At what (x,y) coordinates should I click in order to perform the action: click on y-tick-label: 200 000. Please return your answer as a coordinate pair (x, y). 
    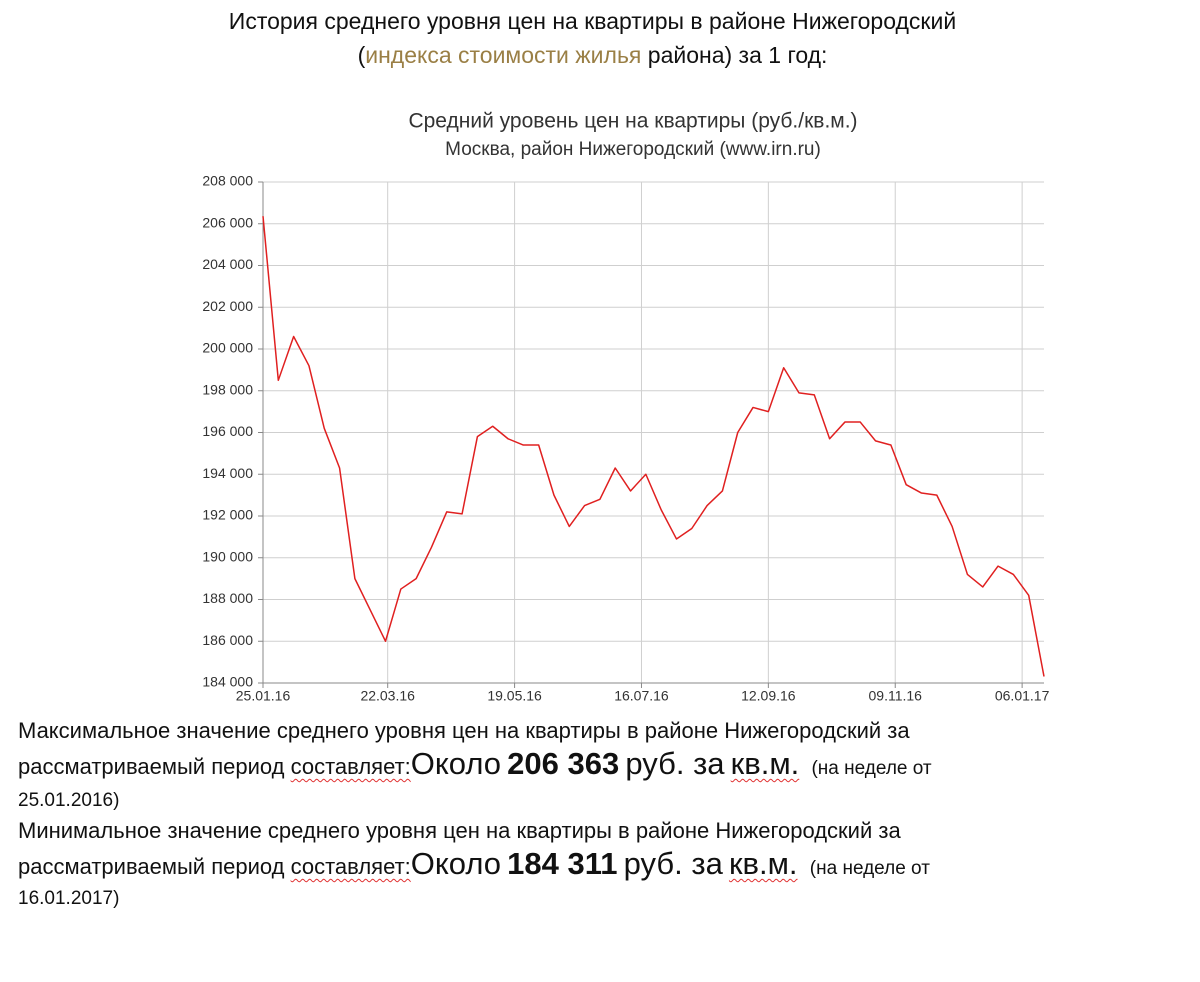
    Looking at the image, I should click on (227, 348).